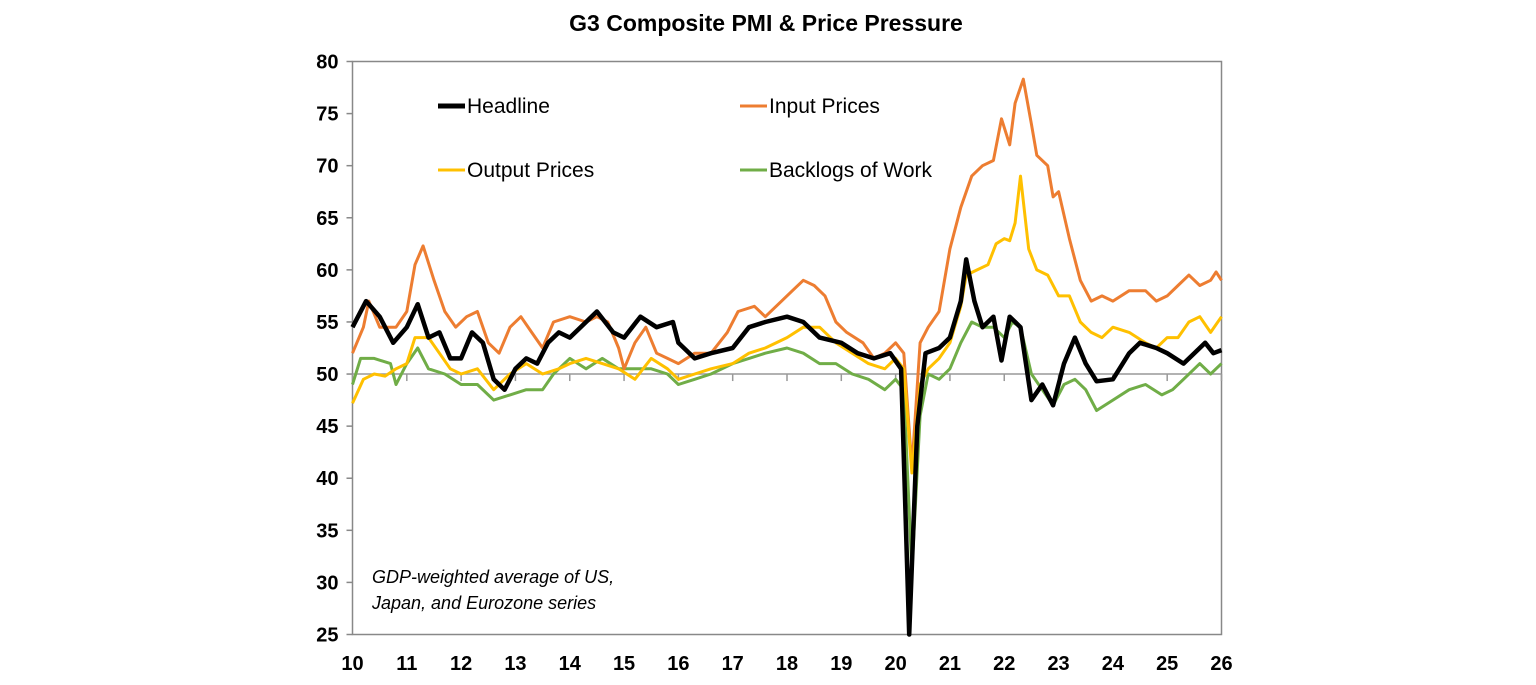 The width and height of the screenshot is (1536, 685). Describe the element at coordinates (624, 664) in the screenshot. I see `x-tick-label: 15` at that location.